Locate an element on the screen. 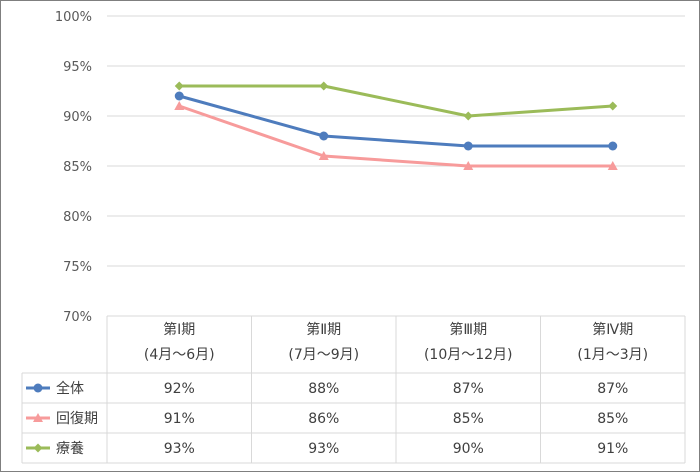  table-value: 88% is located at coordinates (323, 389).